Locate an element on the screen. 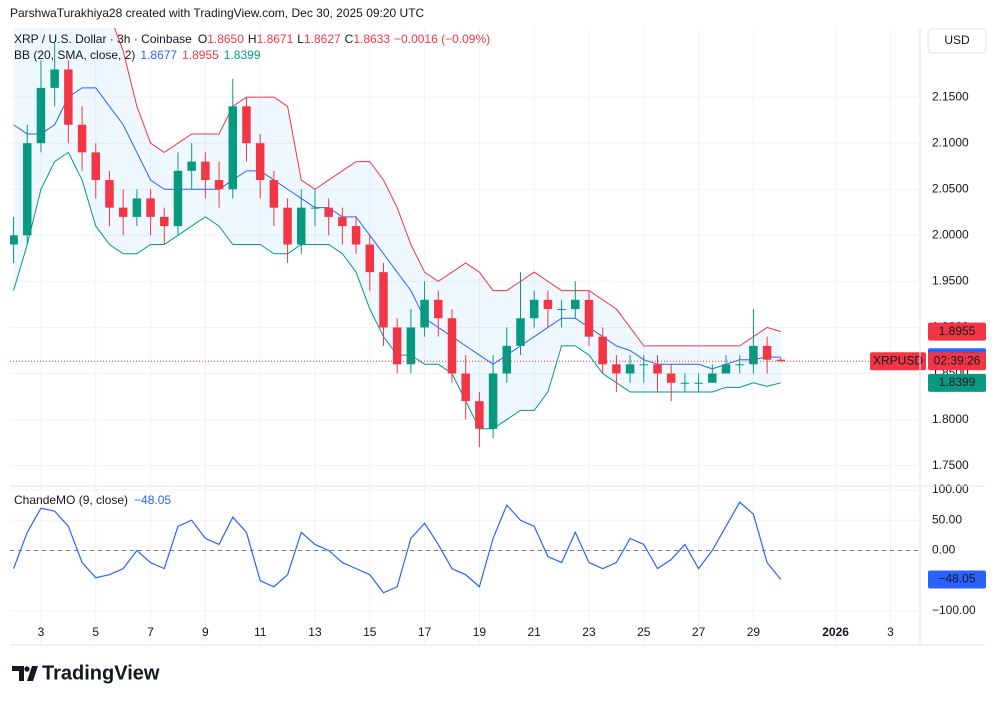 The width and height of the screenshot is (1000, 701). cmo-pane is located at coordinates (465, 547).